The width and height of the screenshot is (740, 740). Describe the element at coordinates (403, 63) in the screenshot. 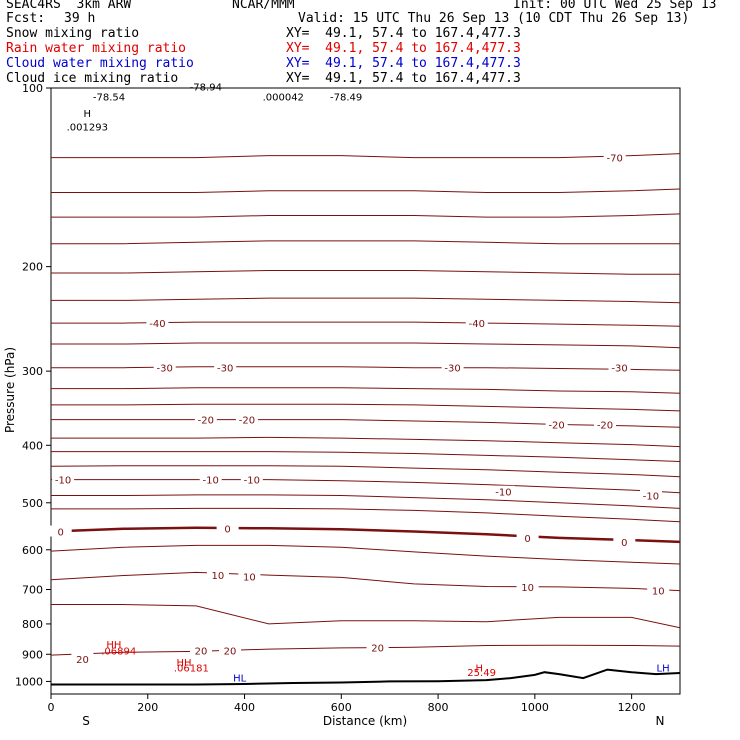

I see `field-cloudwater-xy: XY= 49.1, 57.4 to 167.4,477.3` at that location.